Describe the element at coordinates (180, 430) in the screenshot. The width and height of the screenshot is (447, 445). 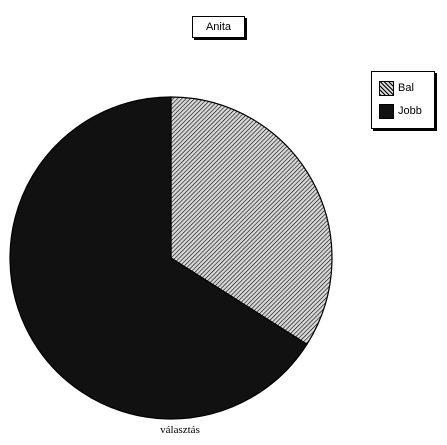
I see `x-axis-label: választás` at that location.